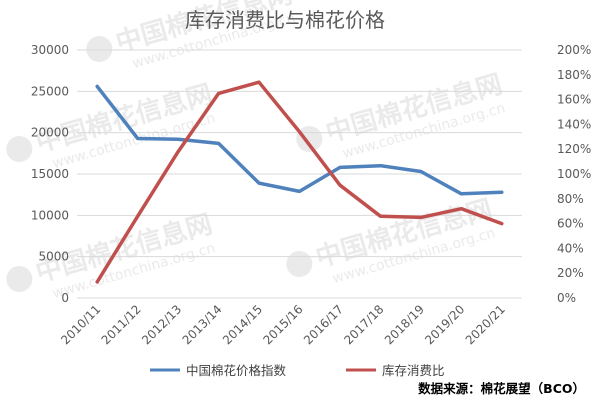 The height and width of the screenshot is (405, 593). I want to click on legend-label-price: 中国棉花价格指数, so click(236, 370).